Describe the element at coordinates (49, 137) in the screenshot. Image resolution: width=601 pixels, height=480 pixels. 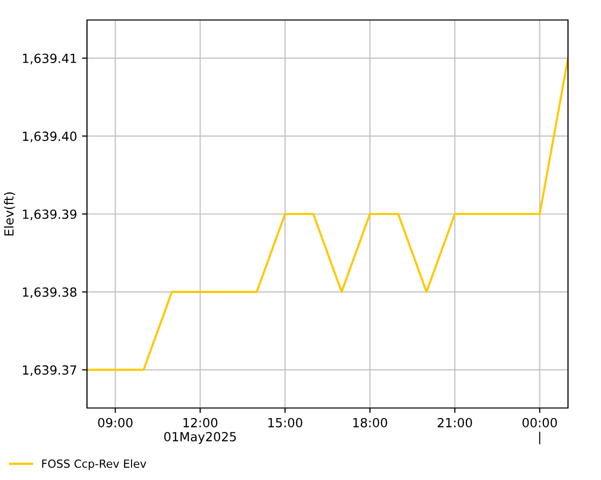
I see `y-tick-label: 1,639.40` at that location.